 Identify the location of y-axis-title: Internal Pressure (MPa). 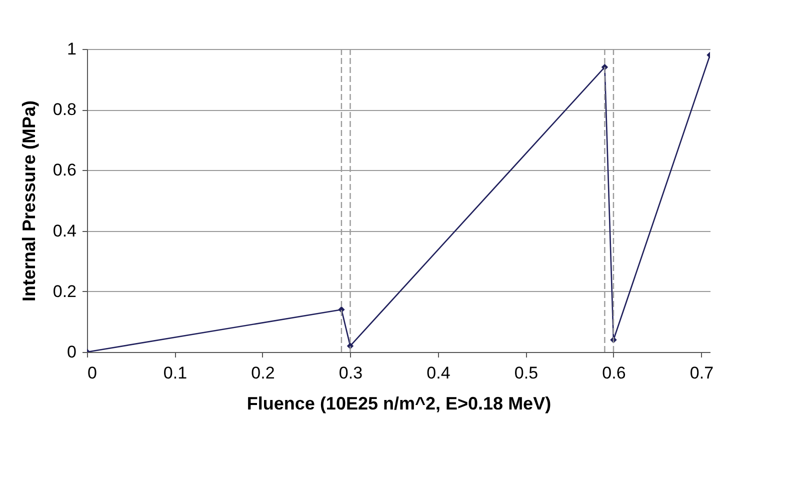
(28, 201).